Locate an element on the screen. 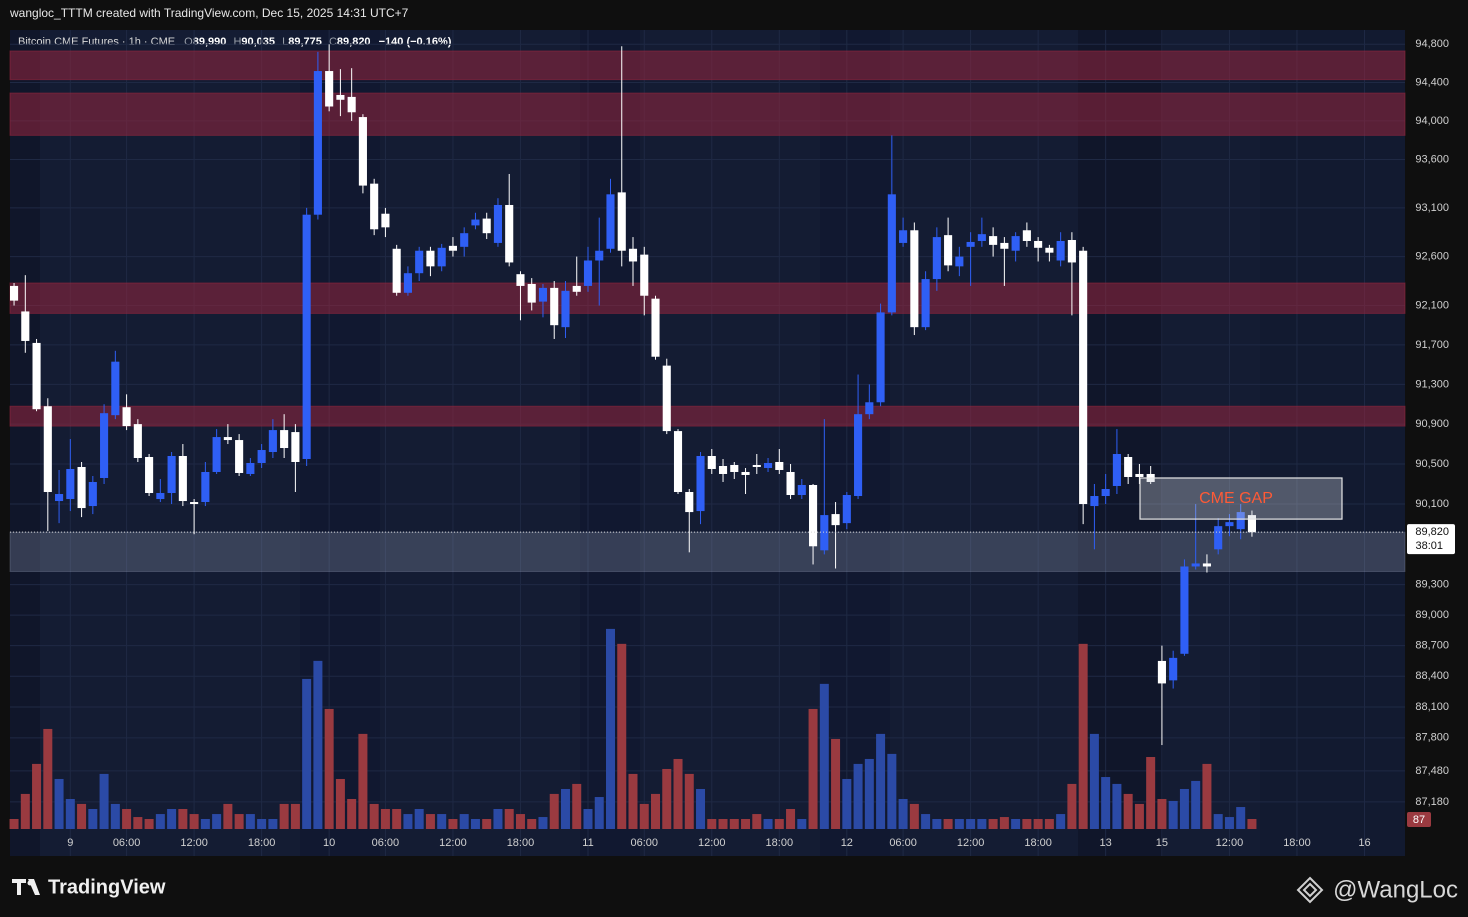  y-tick-label: 92,600 is located at coordinates (1432, 256).